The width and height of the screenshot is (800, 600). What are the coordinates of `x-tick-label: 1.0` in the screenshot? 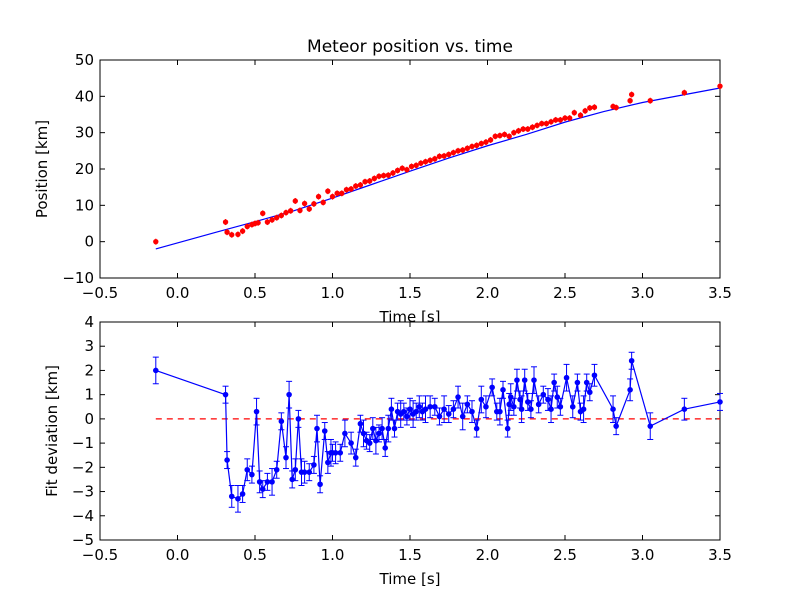 It's located at (333, 555).